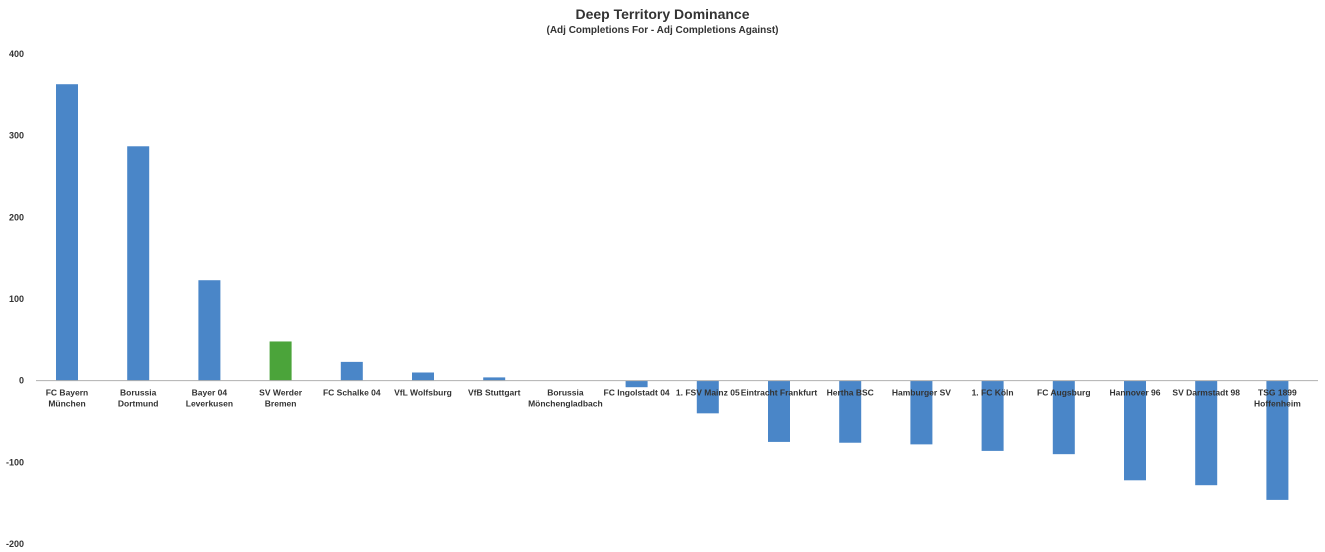 This screenshot has height=552, width=1325. What do you see at coordinates (779, 393) in the screenshot?
I see `category-label: Eintracht Frankfurt` at bounding box center [779, 393].